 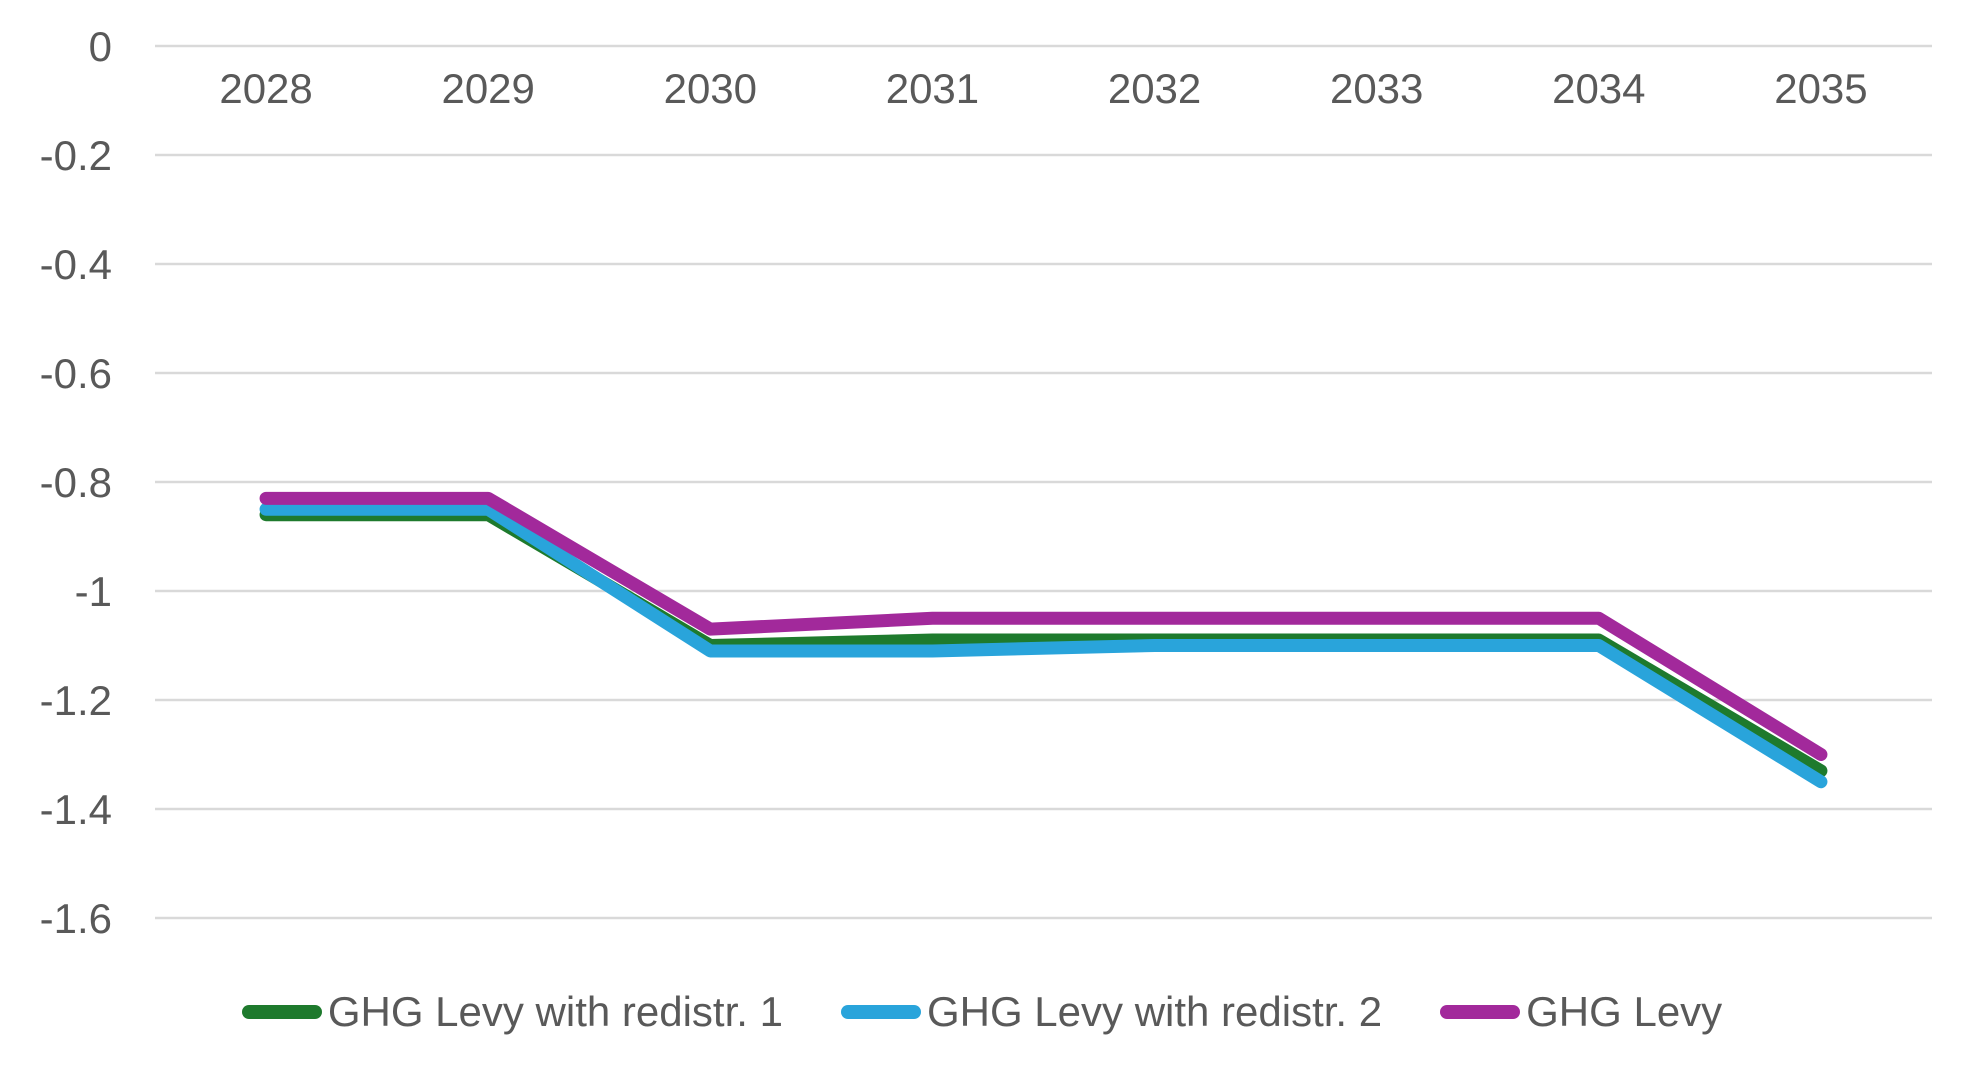 What do you see at coordinates (1154, 88) in the screenshot?
I see `x-axis-tick-label: 2032` at bounding box center [1154, 88].